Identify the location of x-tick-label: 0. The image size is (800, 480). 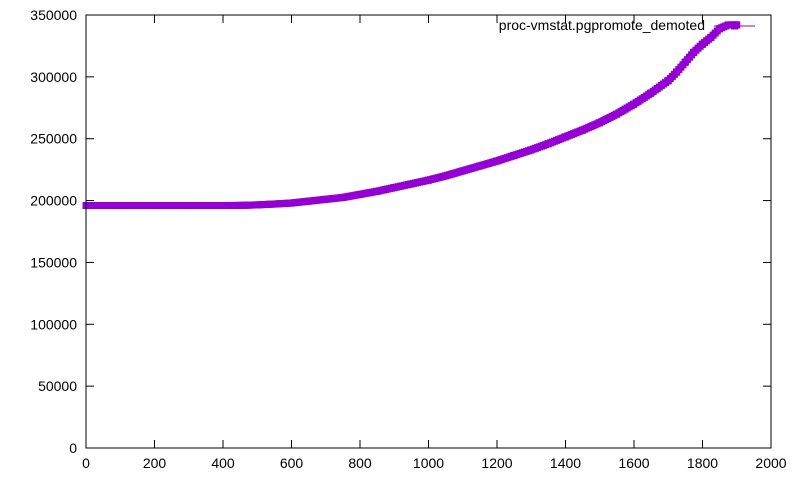
(86, 463).